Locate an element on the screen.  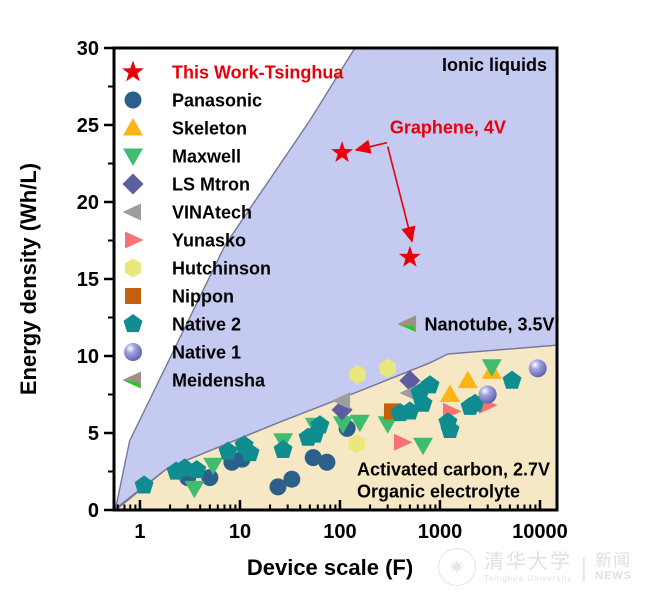
x-tick-label: 10 is located at coordinates (240, 532).